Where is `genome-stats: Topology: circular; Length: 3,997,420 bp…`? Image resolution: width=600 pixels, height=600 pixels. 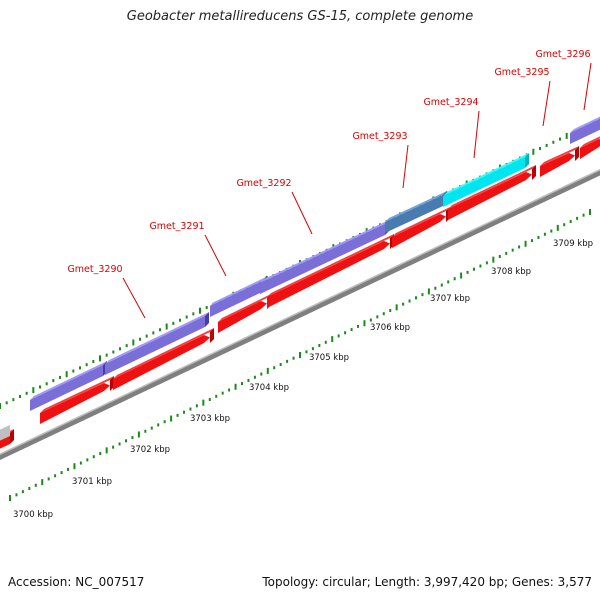 genome-stats: Topology: circular; Length: 3,997,420 bp… is located at coordinates (427, 582).